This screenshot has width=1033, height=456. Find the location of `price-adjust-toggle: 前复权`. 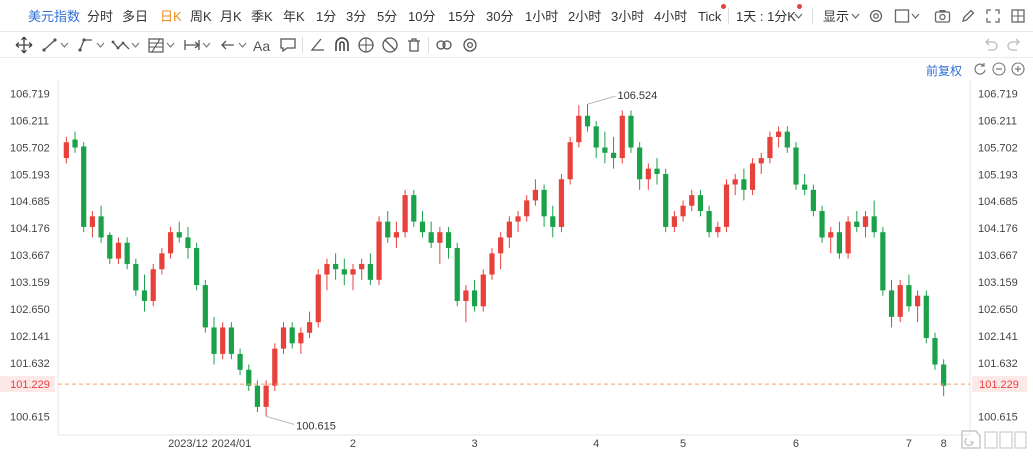

price-adjust-toggle: 前复权 is located at coordinates (944, 71).